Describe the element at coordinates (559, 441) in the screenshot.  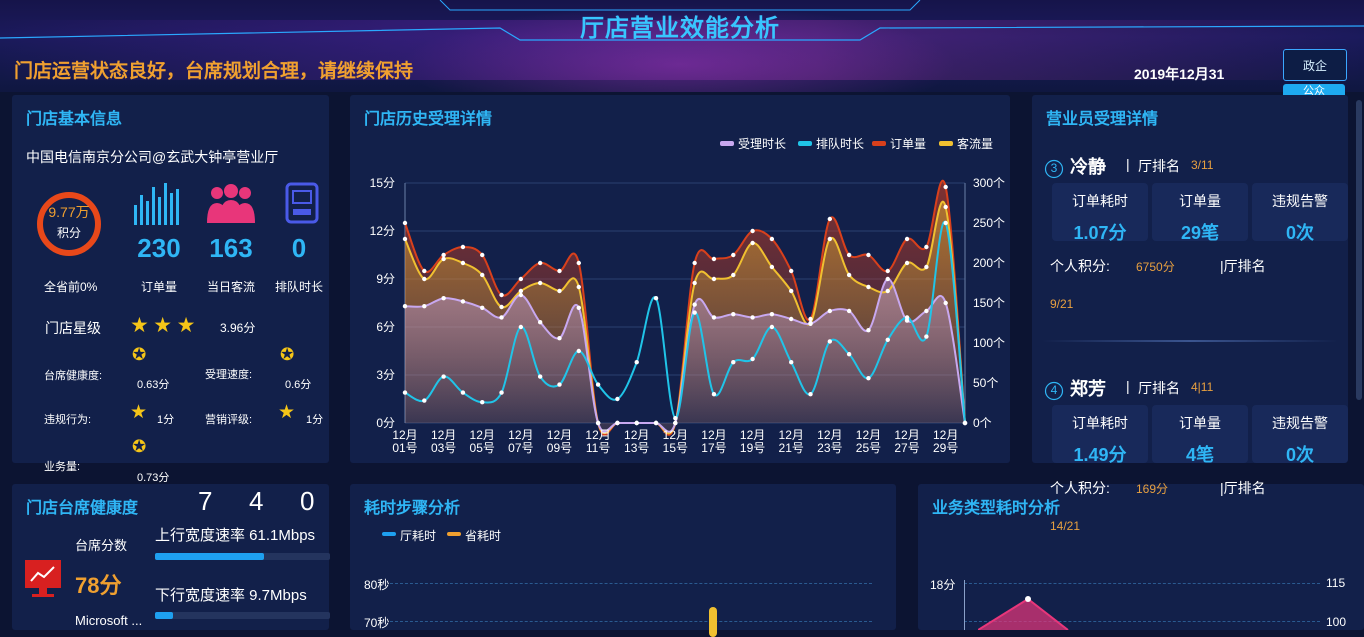
I see `x-tick-label: 12月 09号` at that location.